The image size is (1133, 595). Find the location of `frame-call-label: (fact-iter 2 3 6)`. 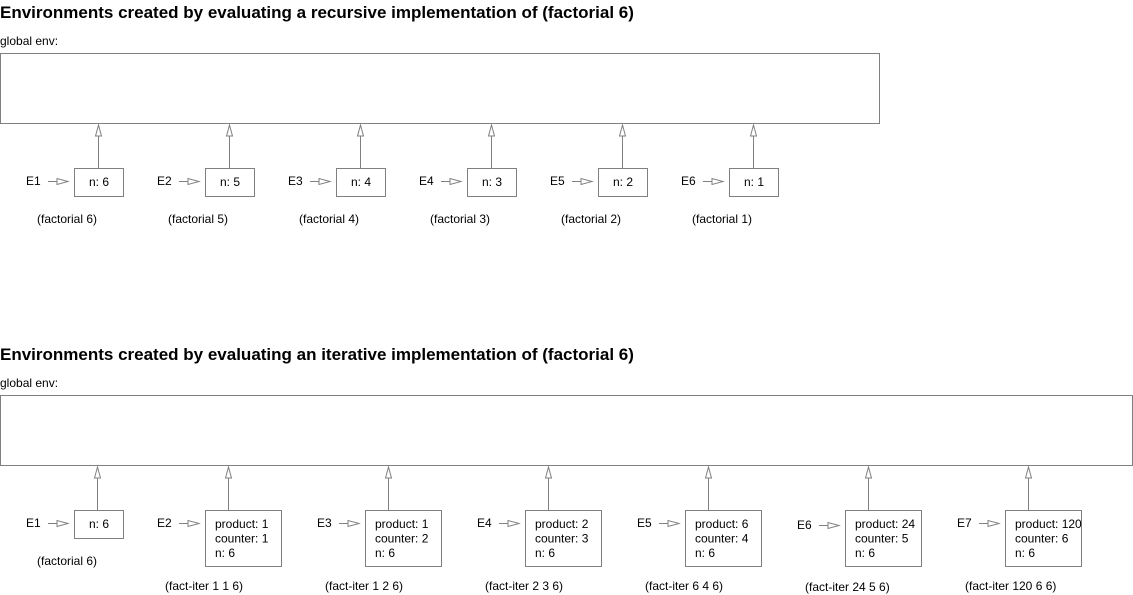

frame-call-label: (fact-iter 2 3 6) is located at coordinates (524, 586).